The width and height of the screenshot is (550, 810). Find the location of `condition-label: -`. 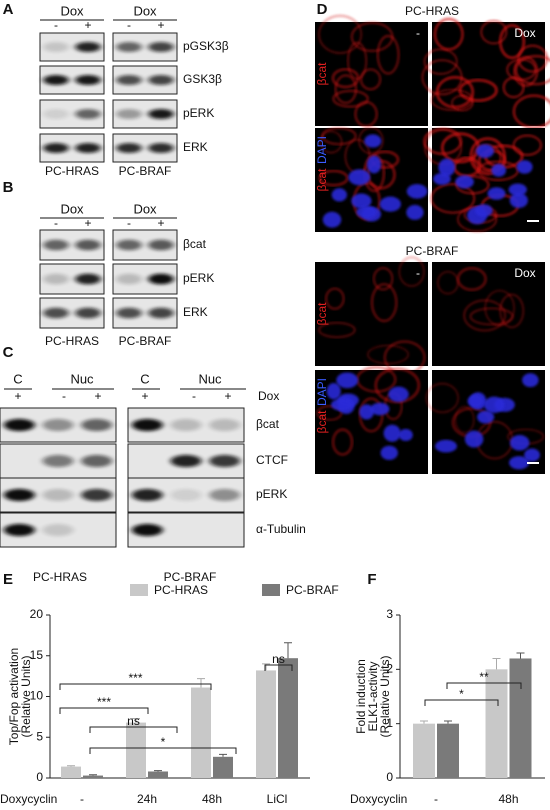

condition-label: - is located at coordinates (418, 273).